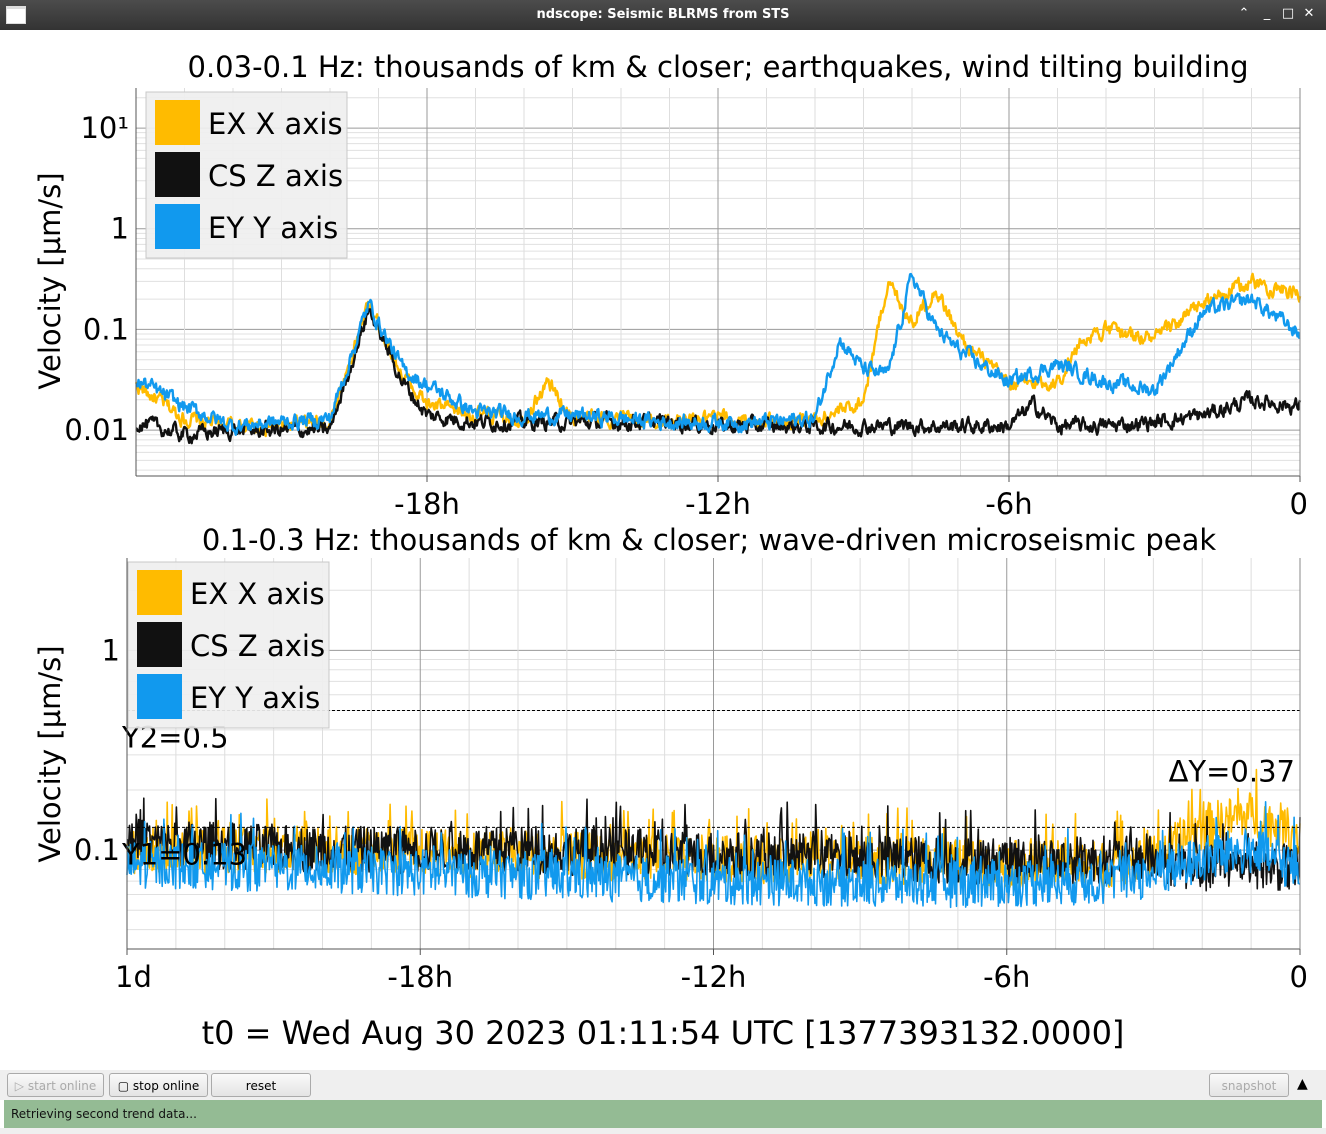  What do you see at coordinates (184, 854) in the screenshot?
I see `cursor-label-y1: Y1=0.13` at bounding box center [184, 854].